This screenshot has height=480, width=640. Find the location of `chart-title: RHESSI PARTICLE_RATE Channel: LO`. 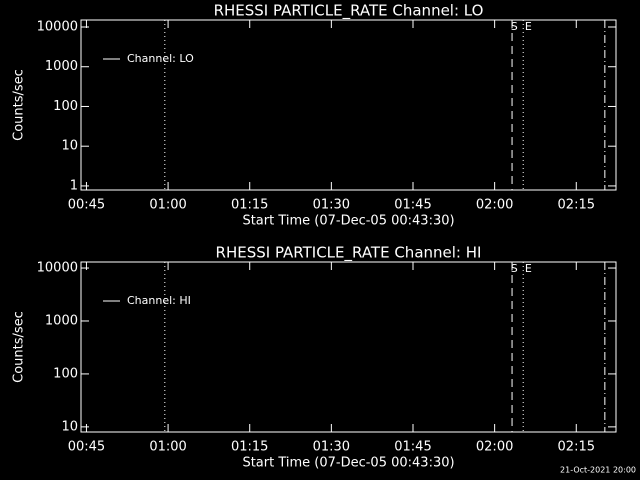

chart-title: RHESSI PARTICLE_RATE Channel: LO is located at coordinates (349, 11).